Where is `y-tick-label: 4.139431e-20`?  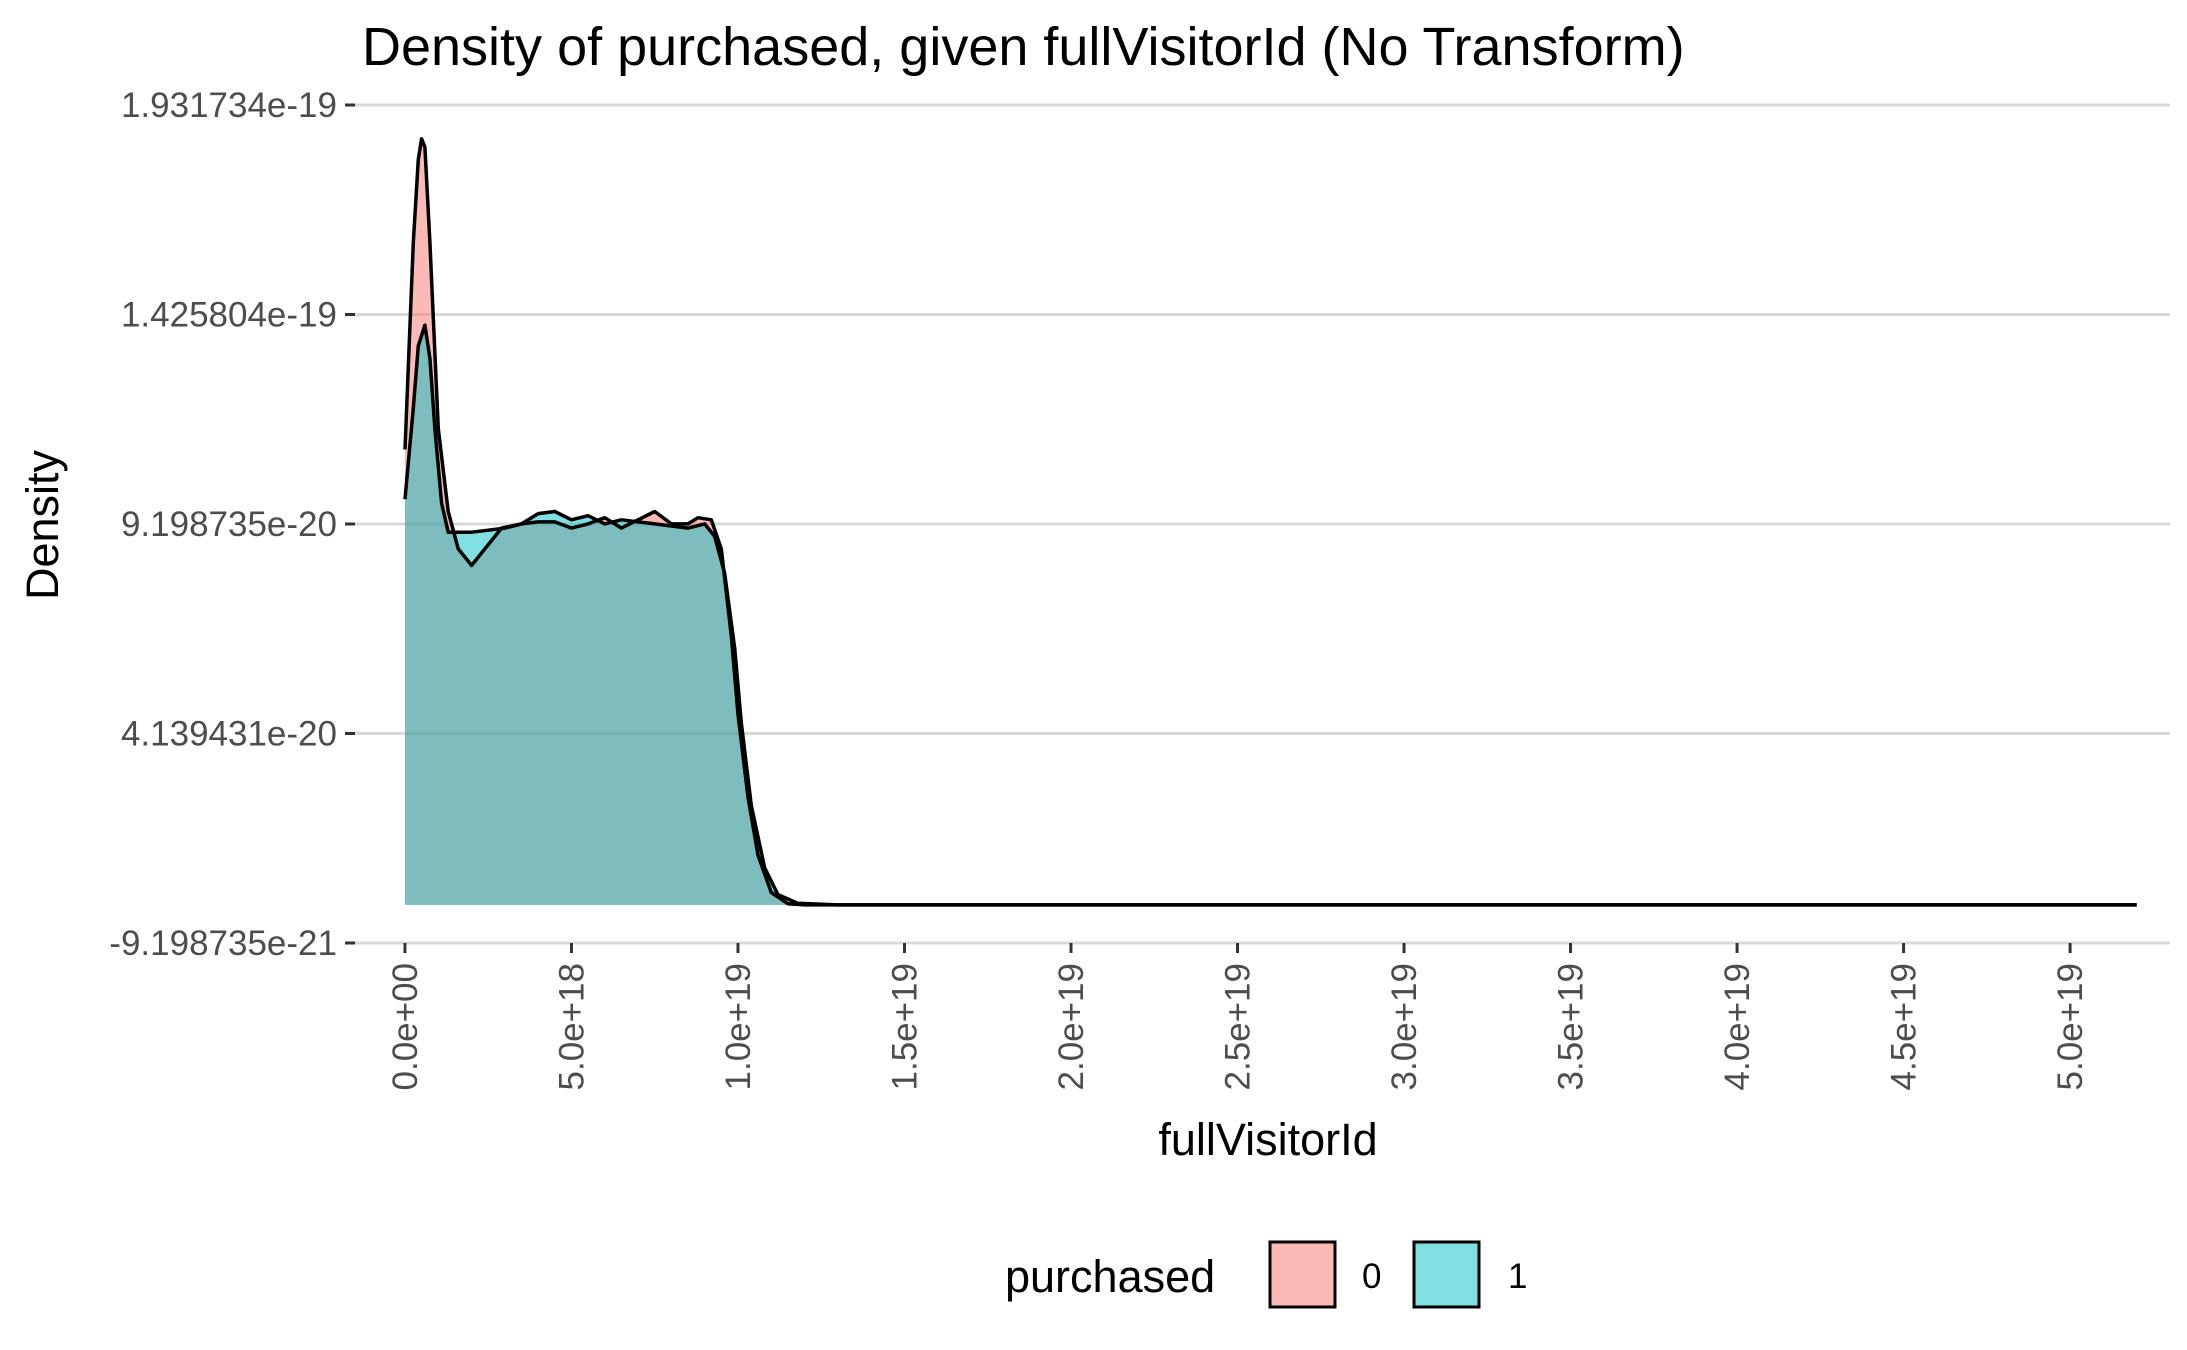
y-tick-label: 4.139431e-20 is located at coordinates (229, 733).